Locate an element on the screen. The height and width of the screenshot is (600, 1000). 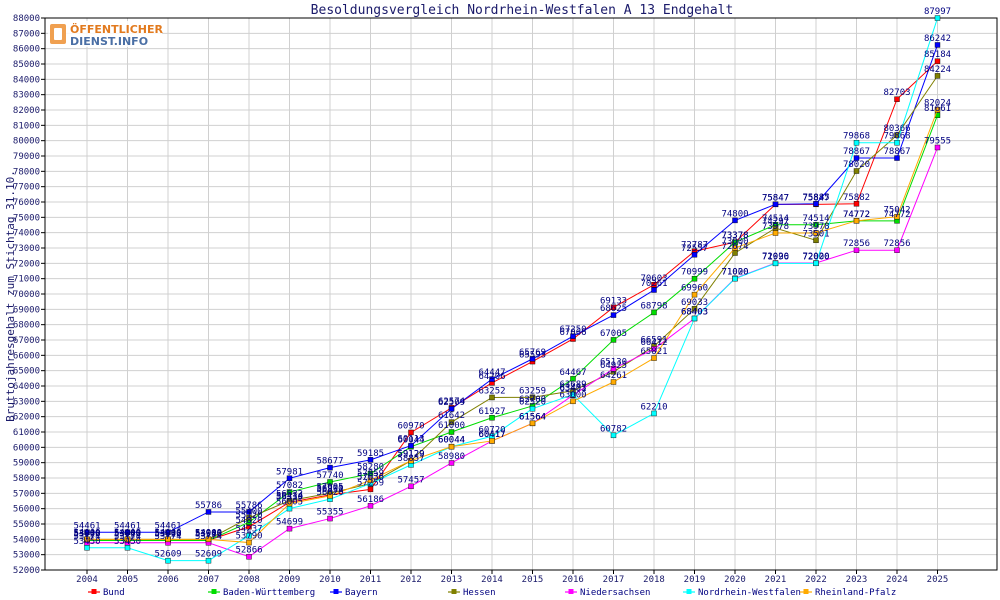
y-tick-label: 66000 is located at coordinates (26, 356).